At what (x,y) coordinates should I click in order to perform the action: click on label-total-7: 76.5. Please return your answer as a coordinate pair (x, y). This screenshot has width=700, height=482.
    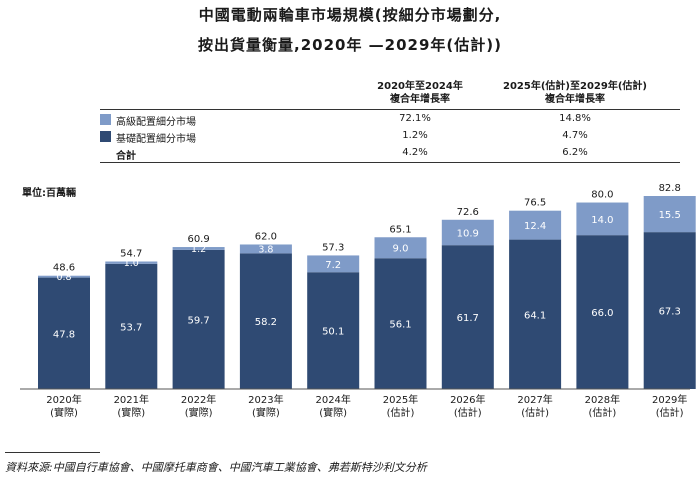
    Looking at the image, I should click on (535, 203).